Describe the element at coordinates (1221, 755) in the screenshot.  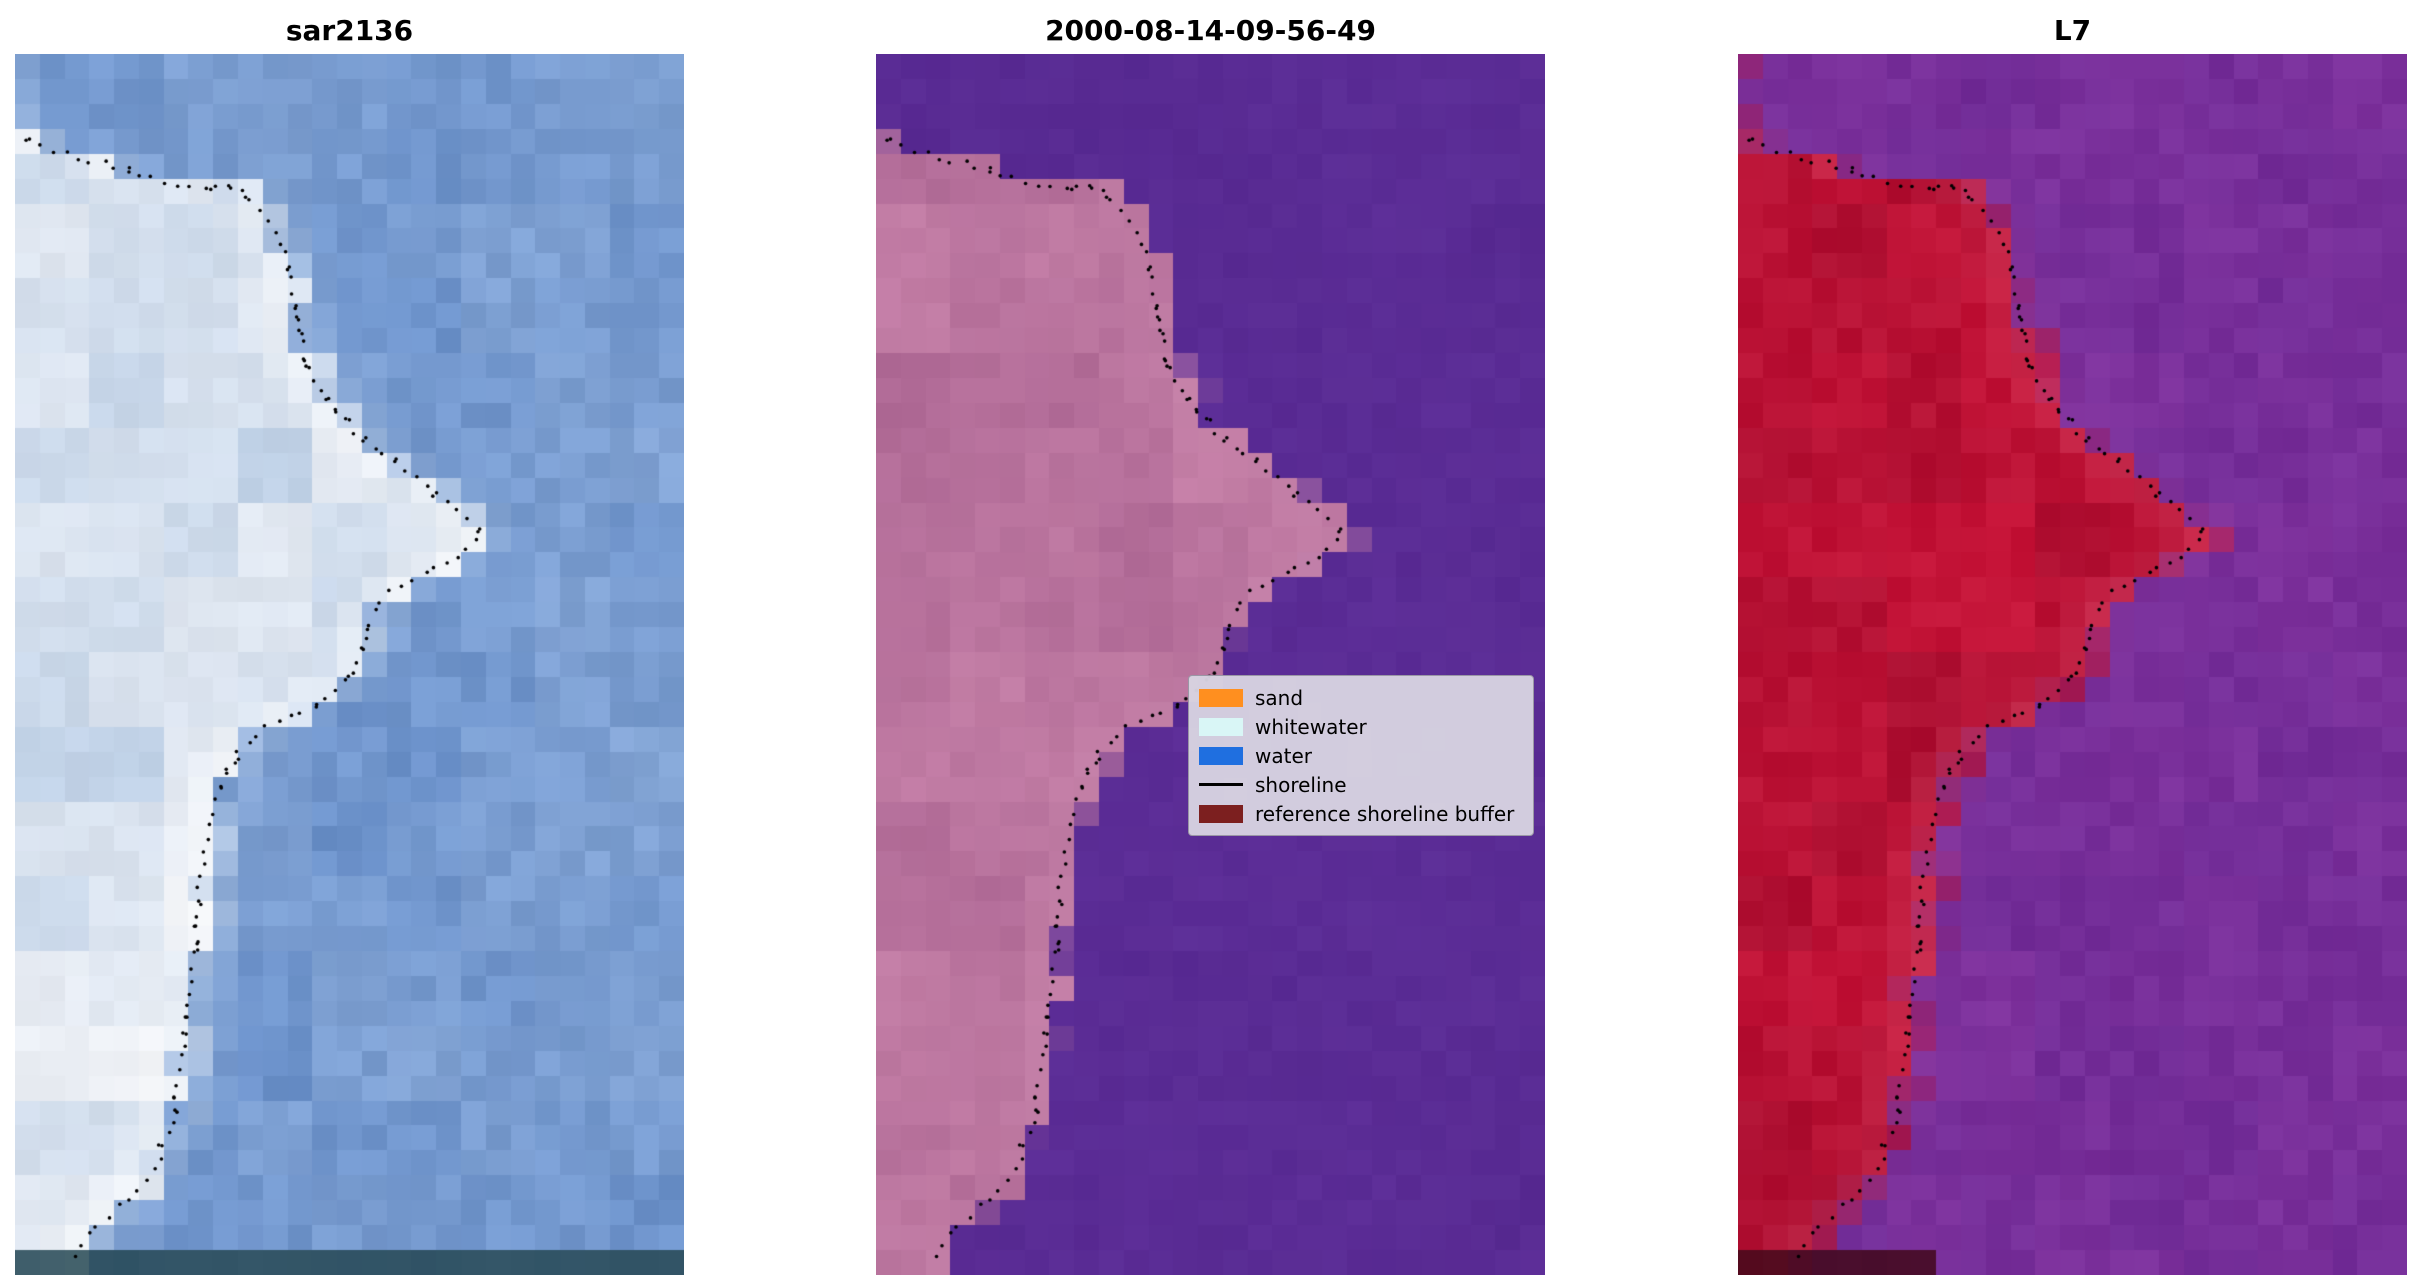
I see `water-color-swatch` at that location.